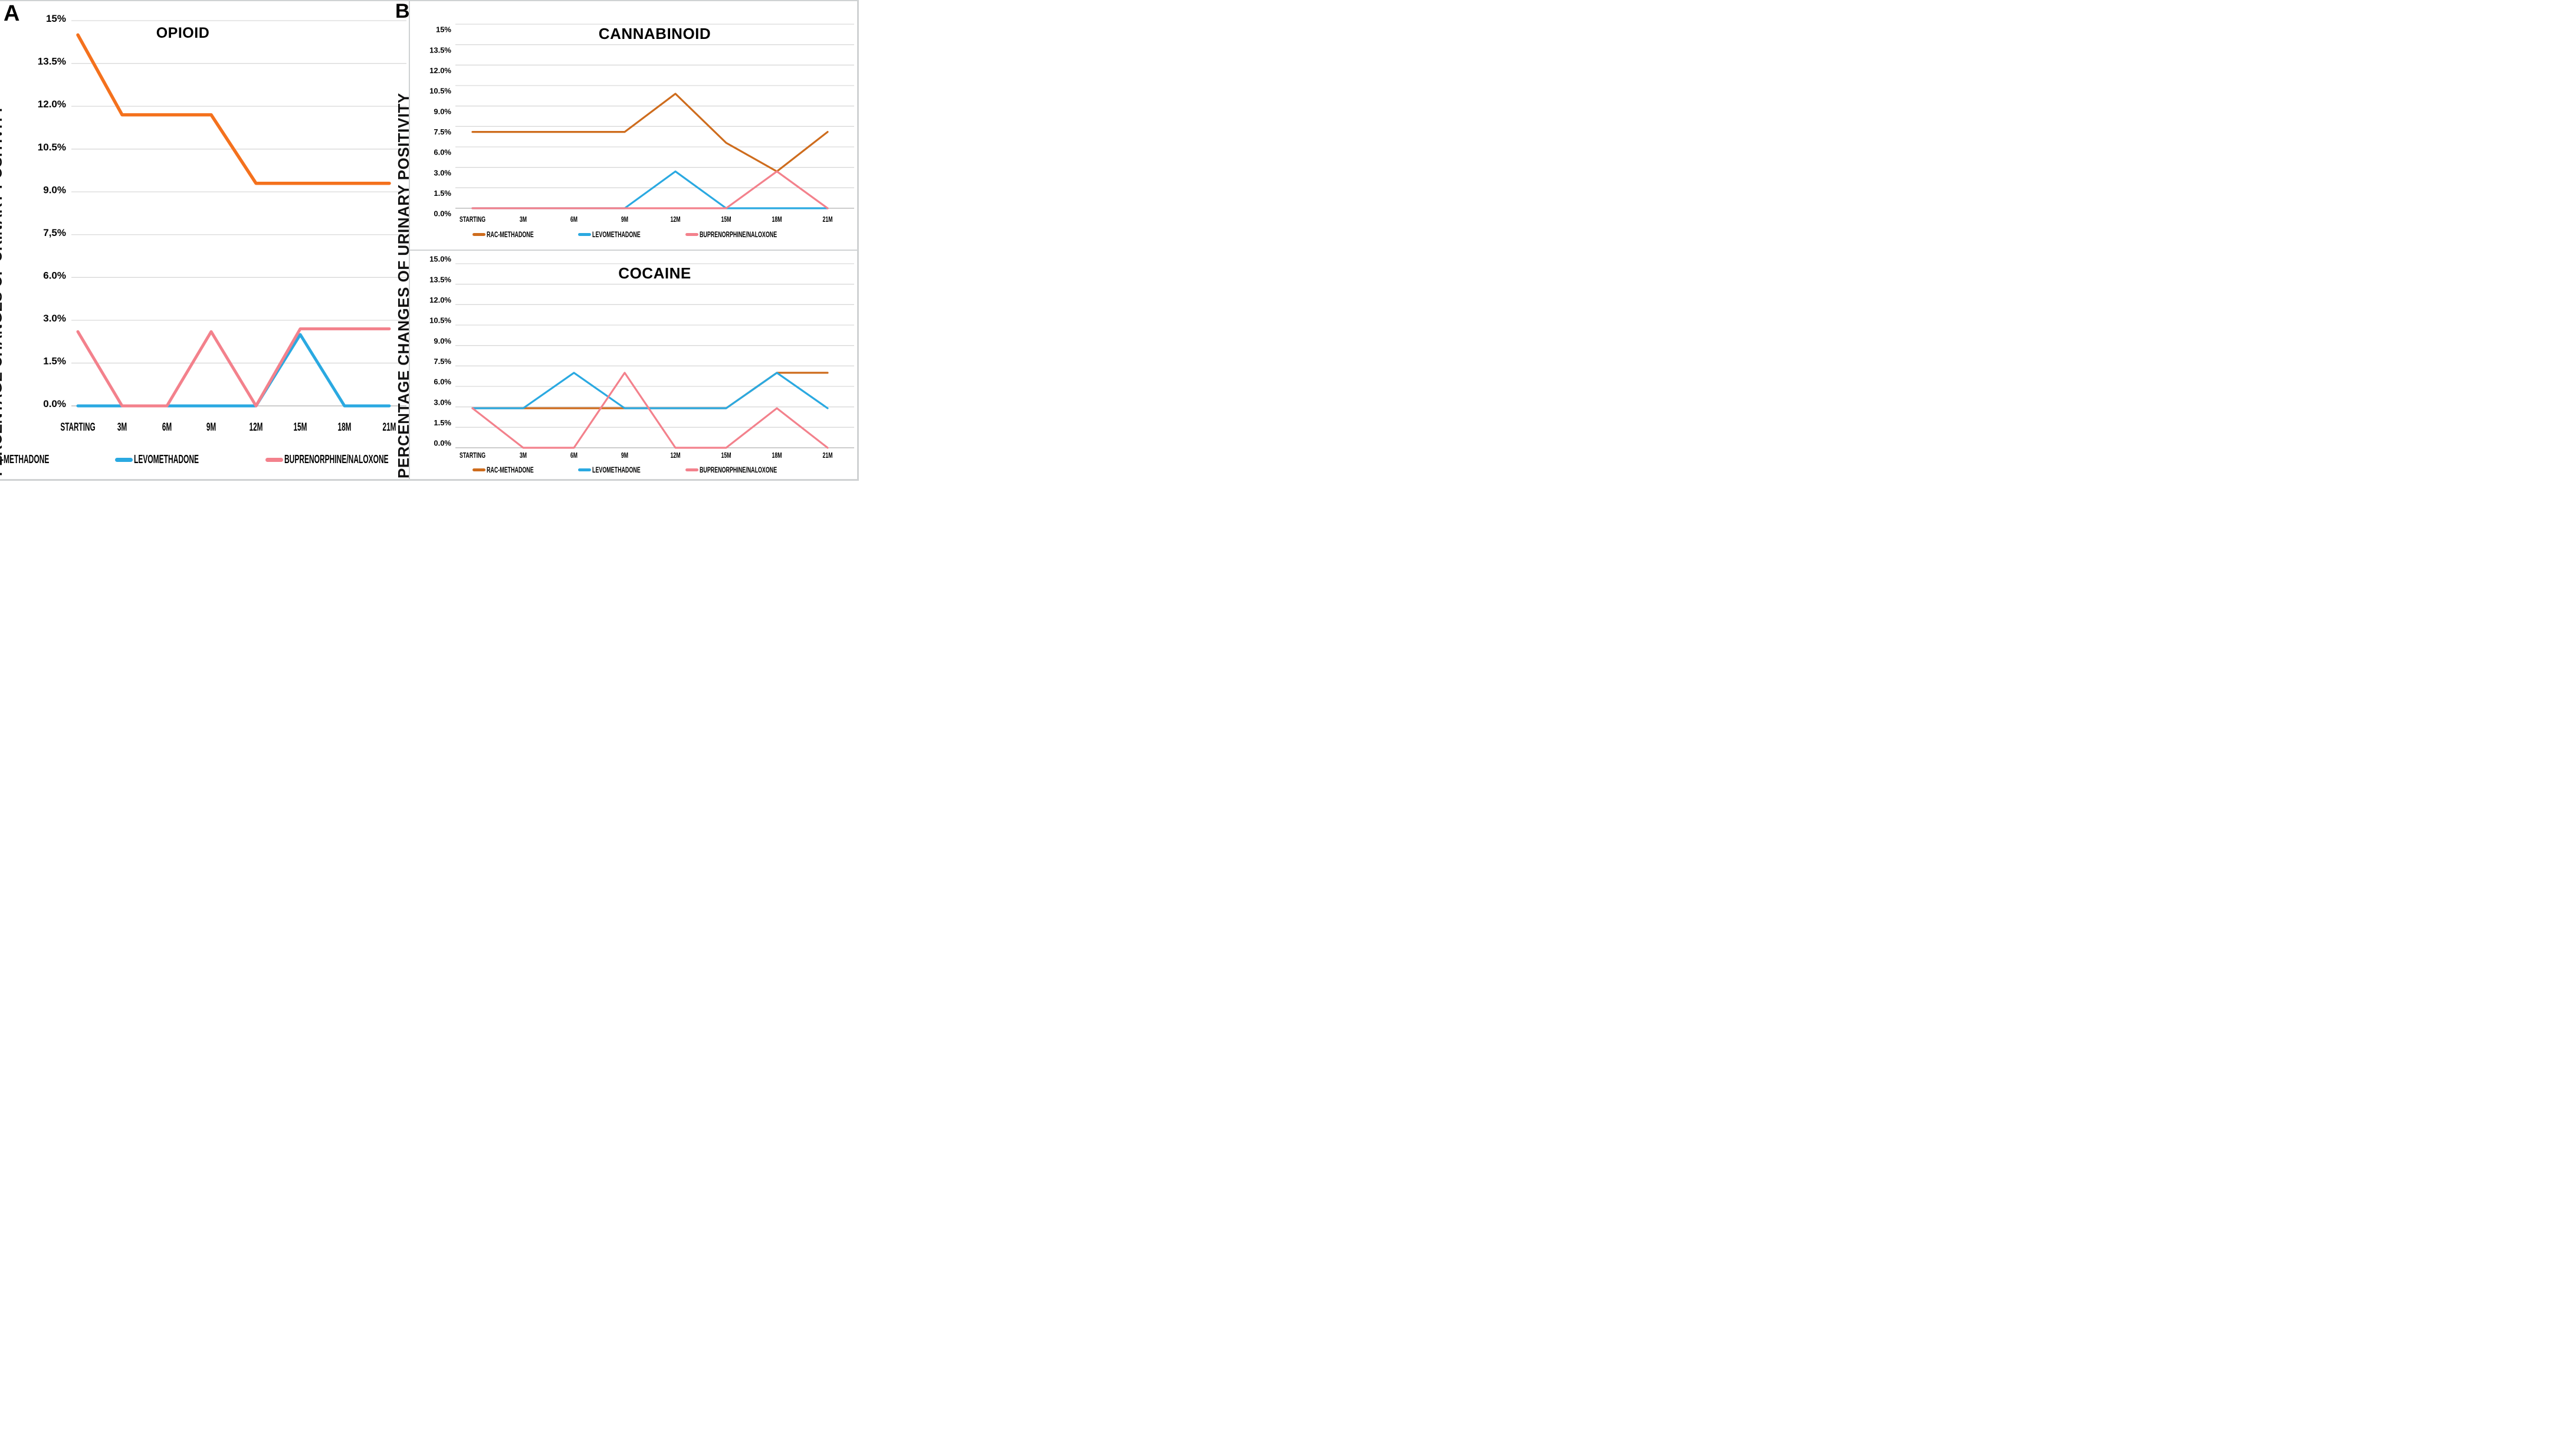  What do you see at coordinates (402, 11) in the screenshot?
I see `panel-b-letter: B` at bounding box center [402, 11].